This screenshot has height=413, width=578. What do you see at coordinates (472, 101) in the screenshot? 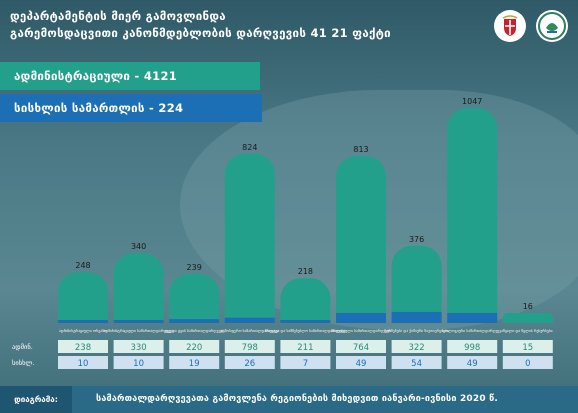
I see `bar-total-label-8: 1047` at bounding box center [472, 101].